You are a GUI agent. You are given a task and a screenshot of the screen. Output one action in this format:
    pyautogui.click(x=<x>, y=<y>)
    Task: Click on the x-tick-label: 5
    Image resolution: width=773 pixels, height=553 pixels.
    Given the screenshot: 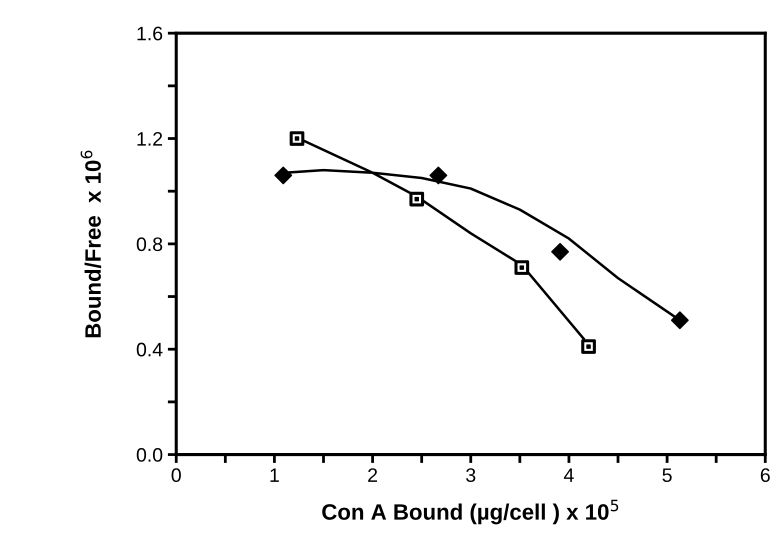 What is the action you would take?
    pyautogui.click(x=667, y=475)
    